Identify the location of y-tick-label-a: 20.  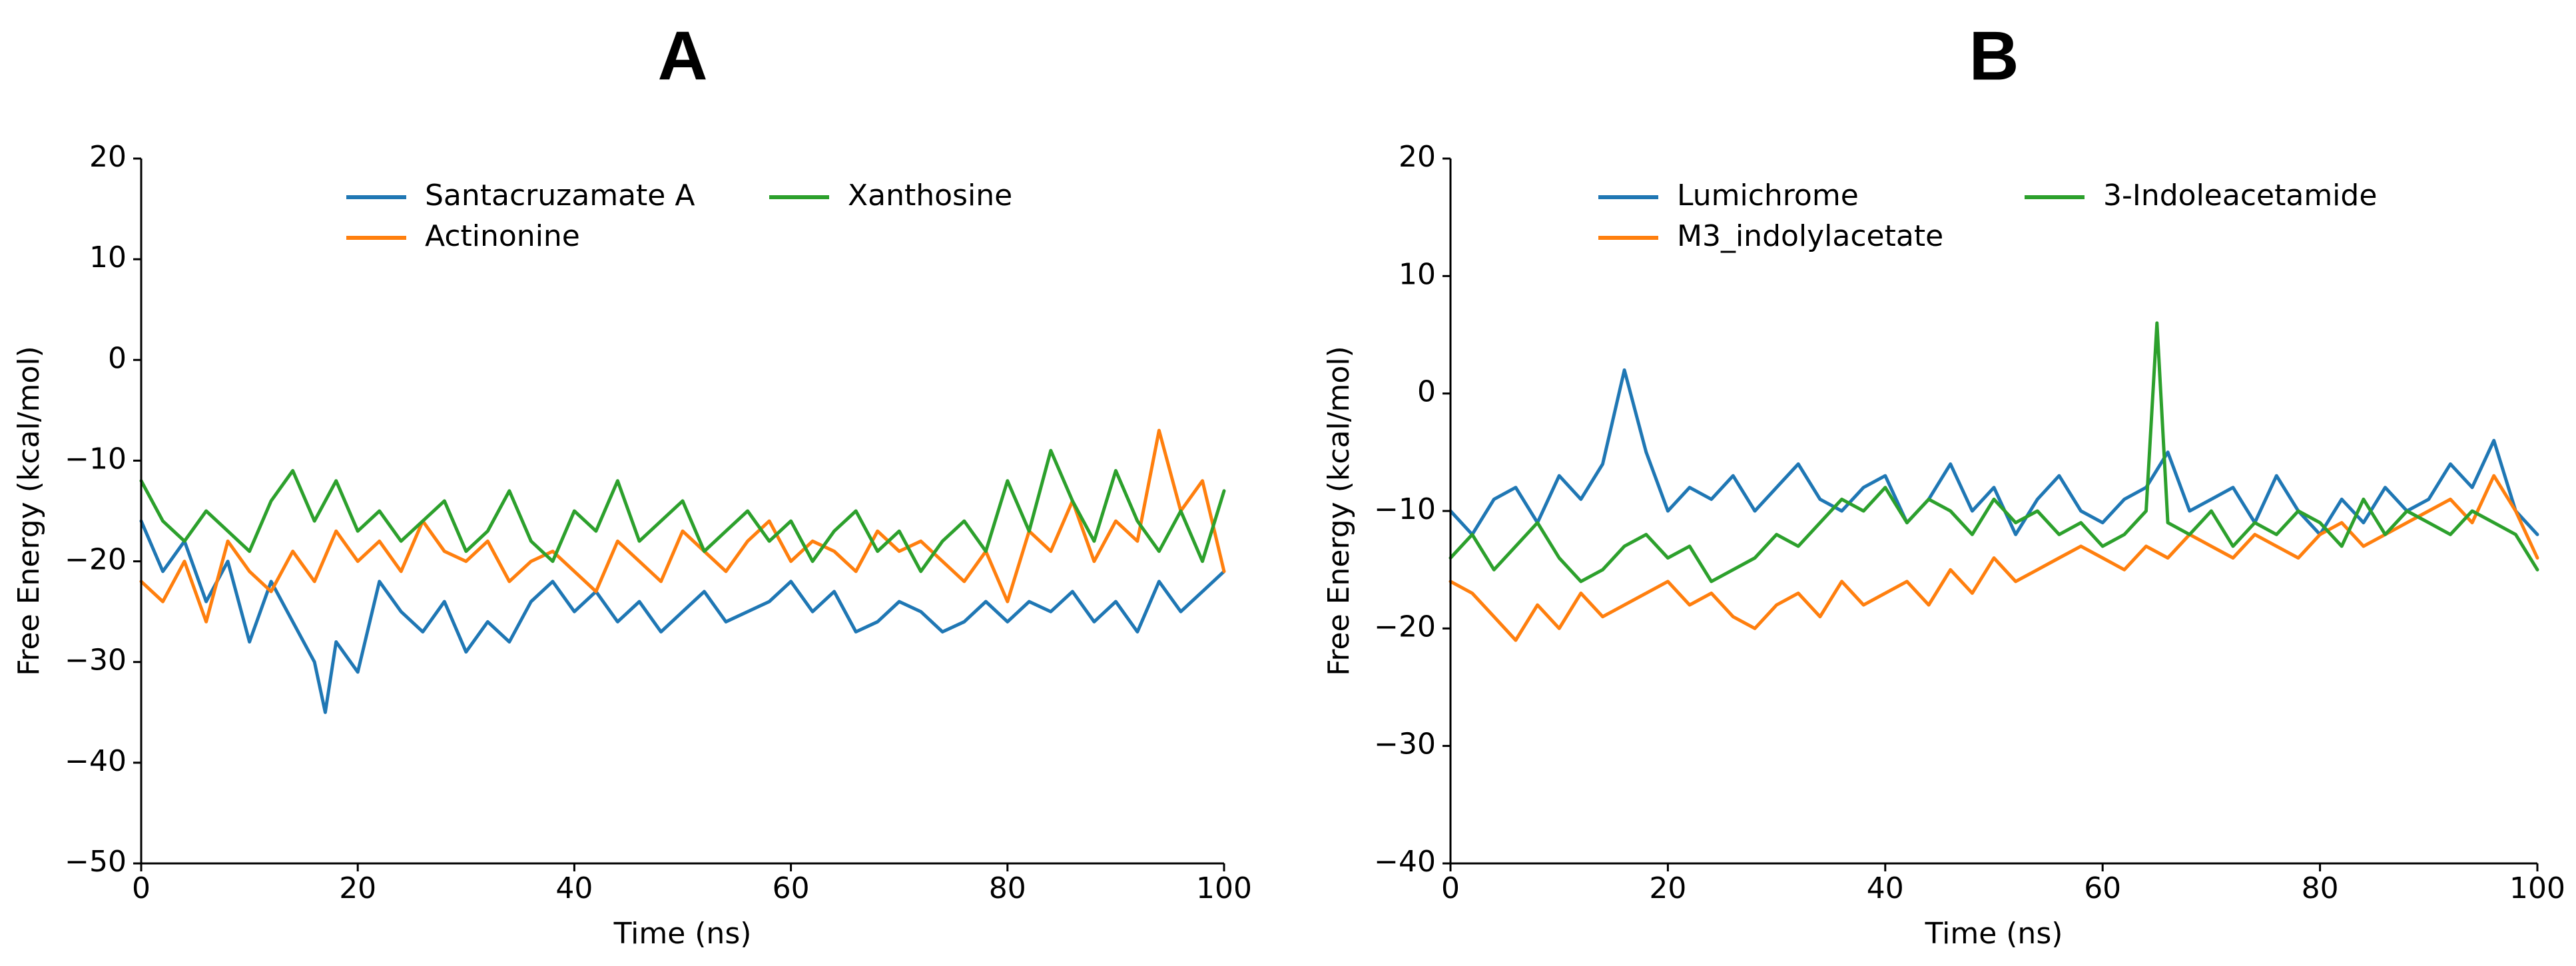
(108, 157).